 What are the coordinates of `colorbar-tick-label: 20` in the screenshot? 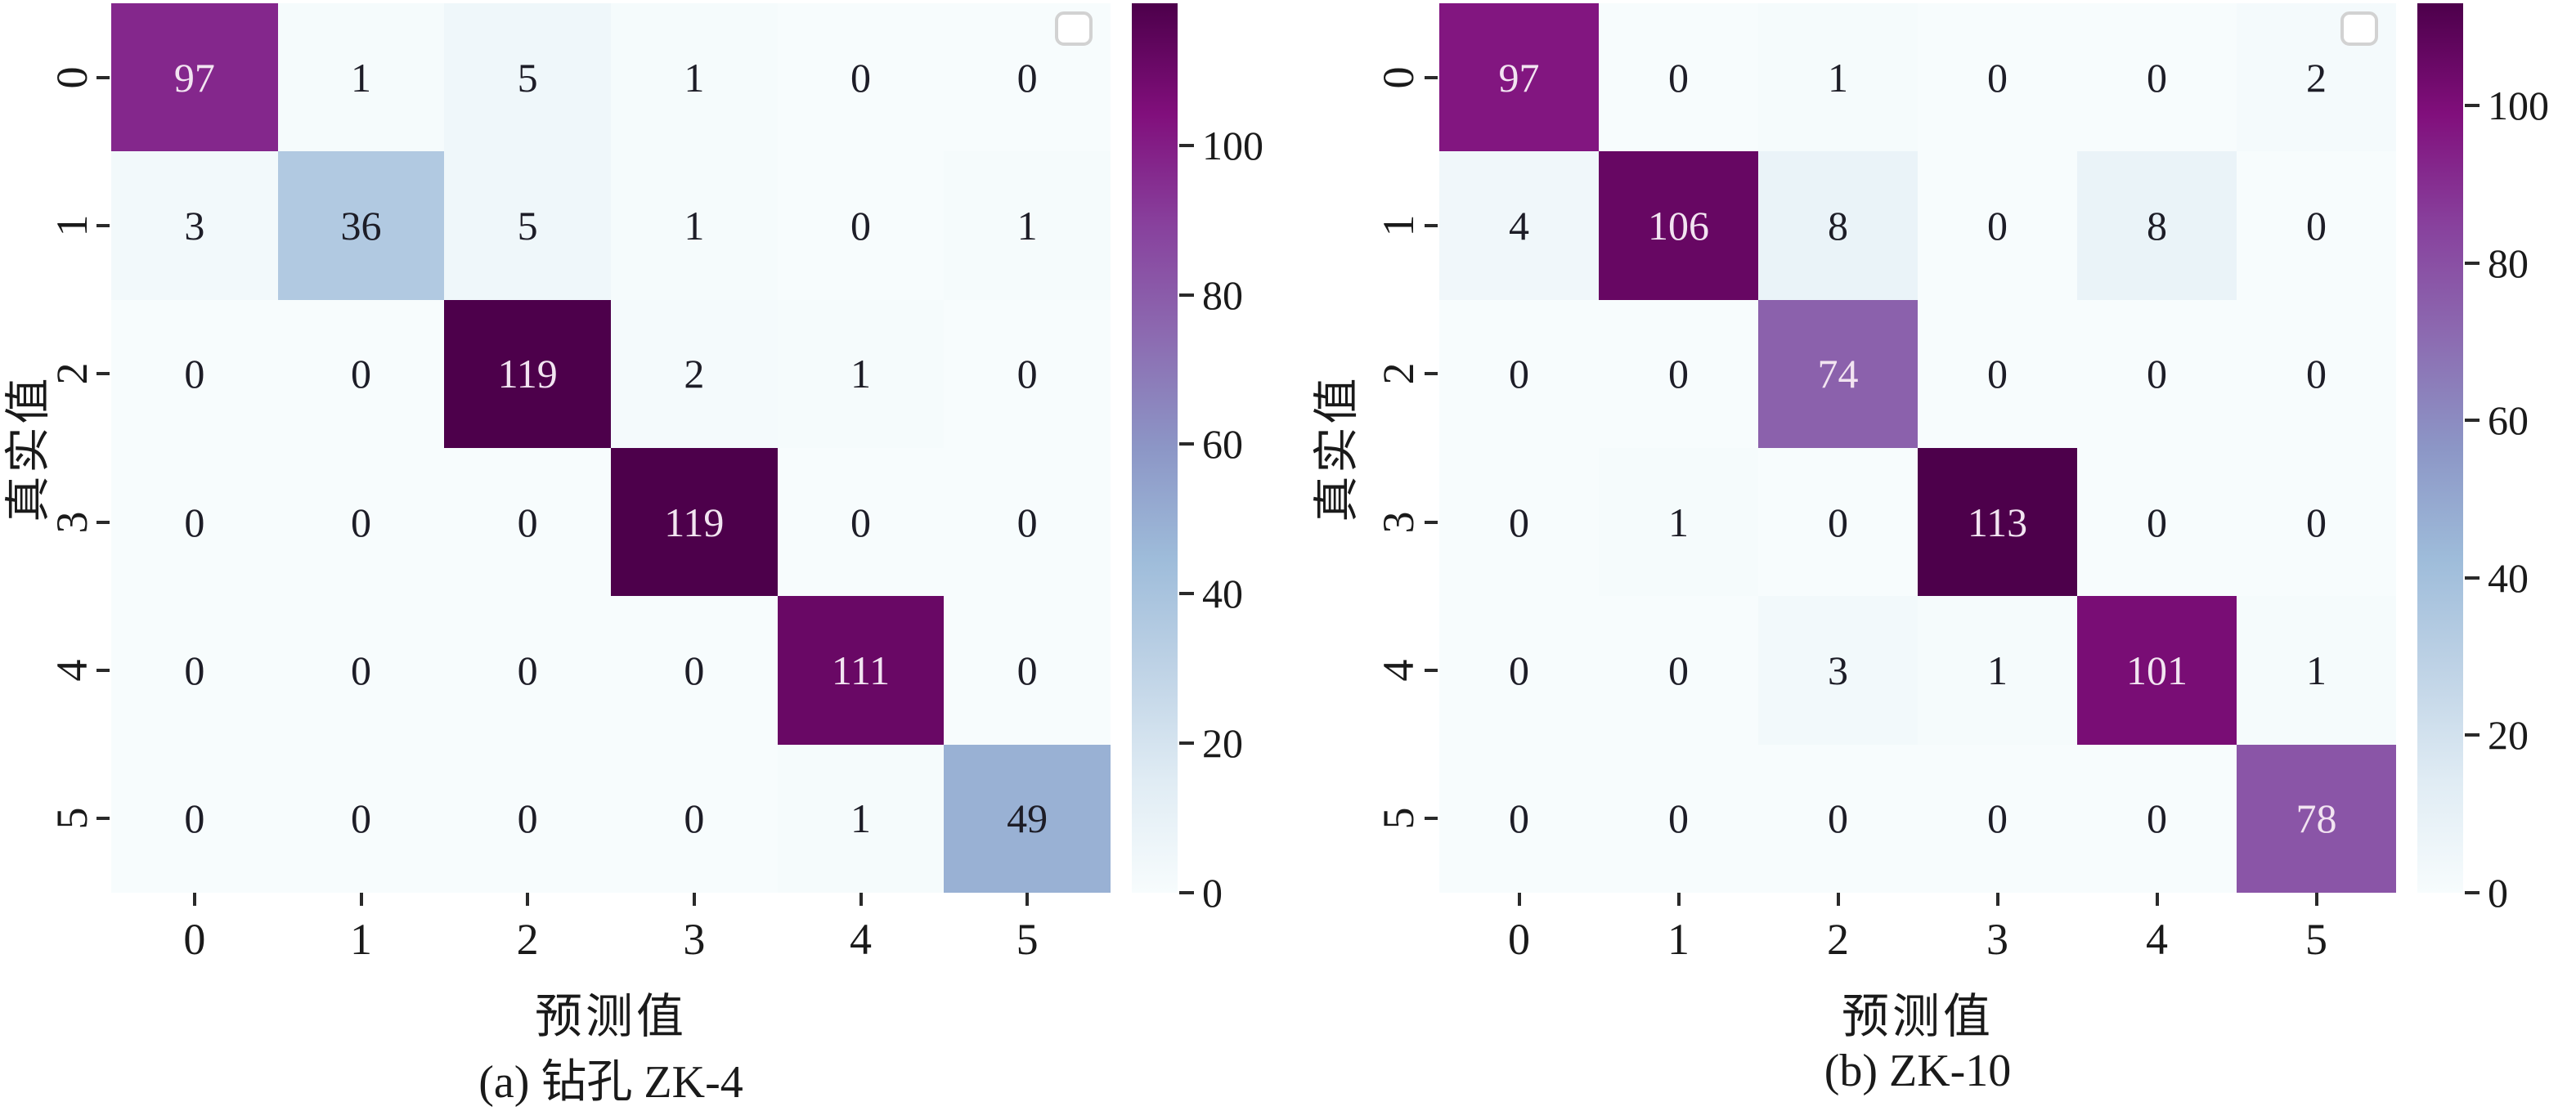 It's located at (1222, 743).